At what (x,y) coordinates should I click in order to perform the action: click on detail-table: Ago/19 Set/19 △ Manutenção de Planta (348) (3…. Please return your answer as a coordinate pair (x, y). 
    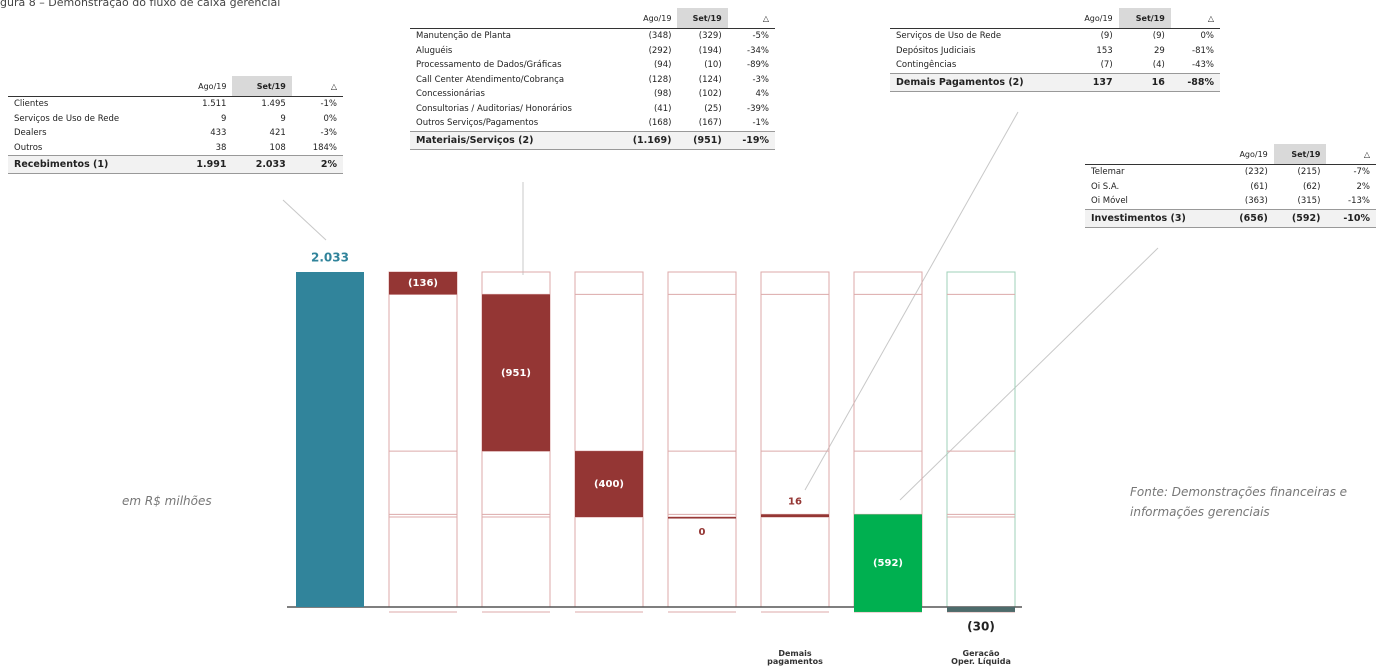
    Looking at the image, I should click on (592, 79).